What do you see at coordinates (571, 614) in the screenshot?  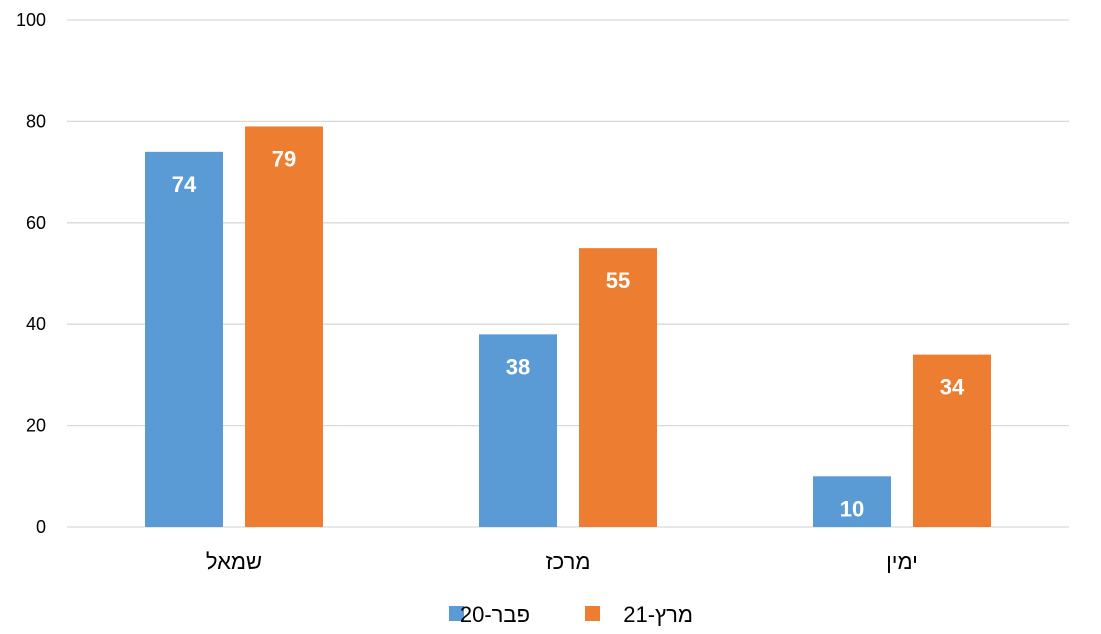 I see `legend: פבר-20 מרץ-21` at bounding box center [571, 614].